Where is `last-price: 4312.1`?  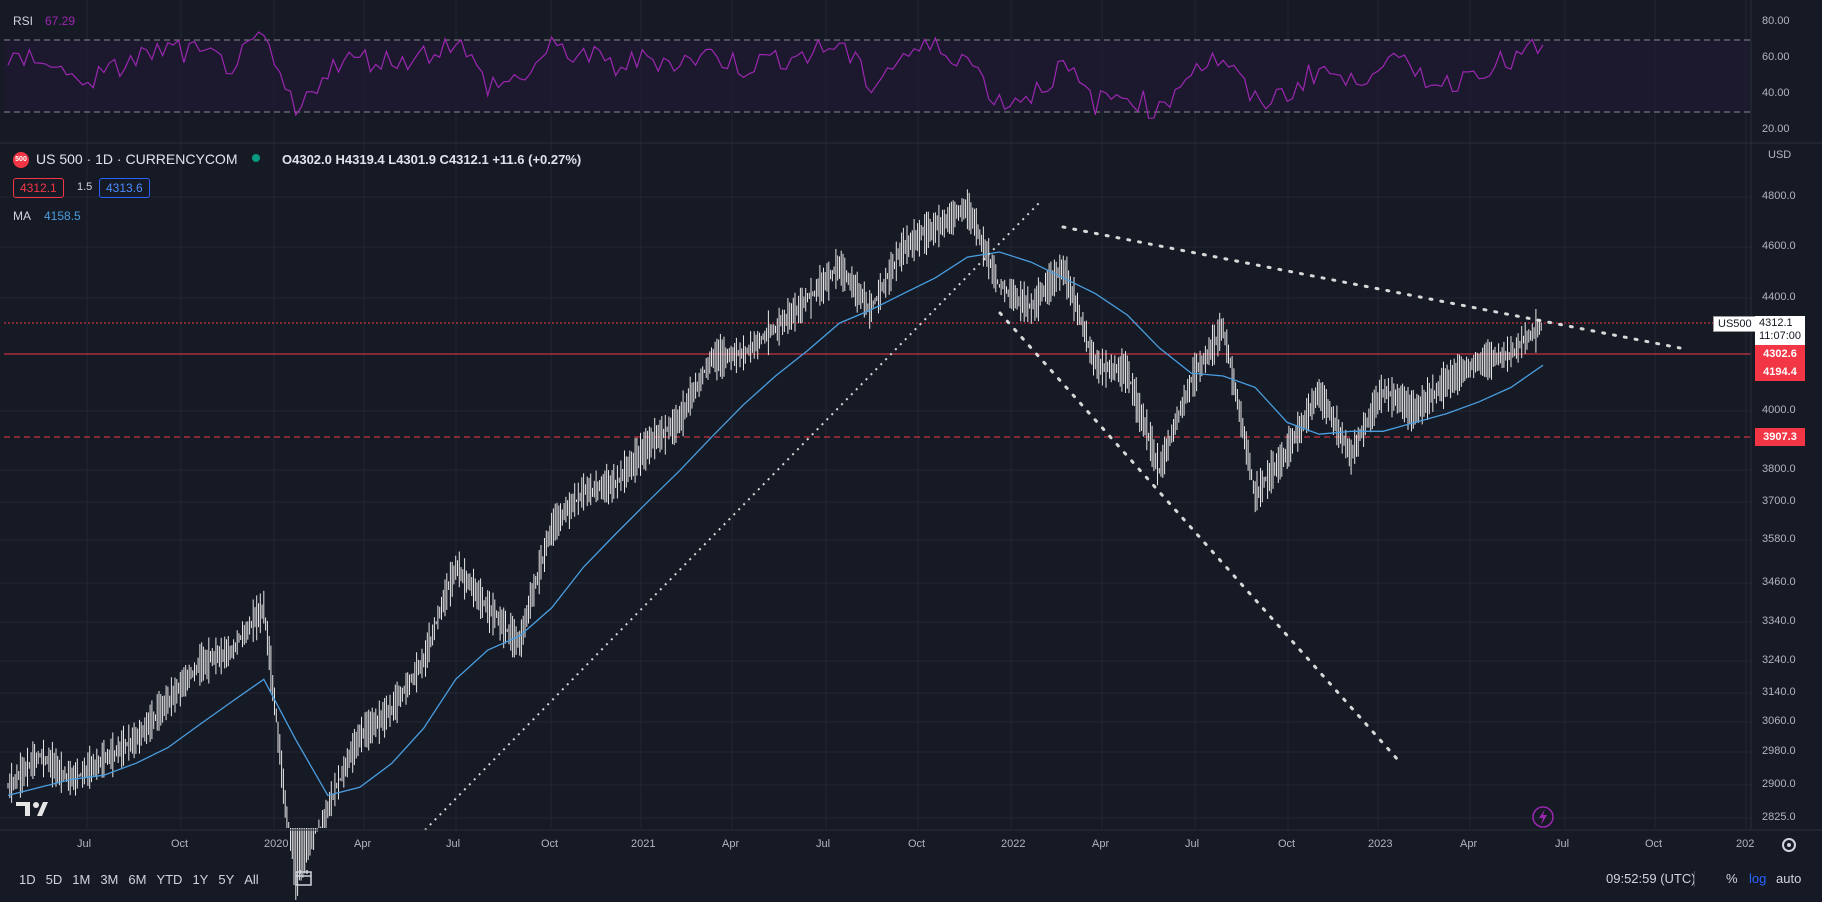
last-price: 4312.1 is located at coordinates (1776, 323).